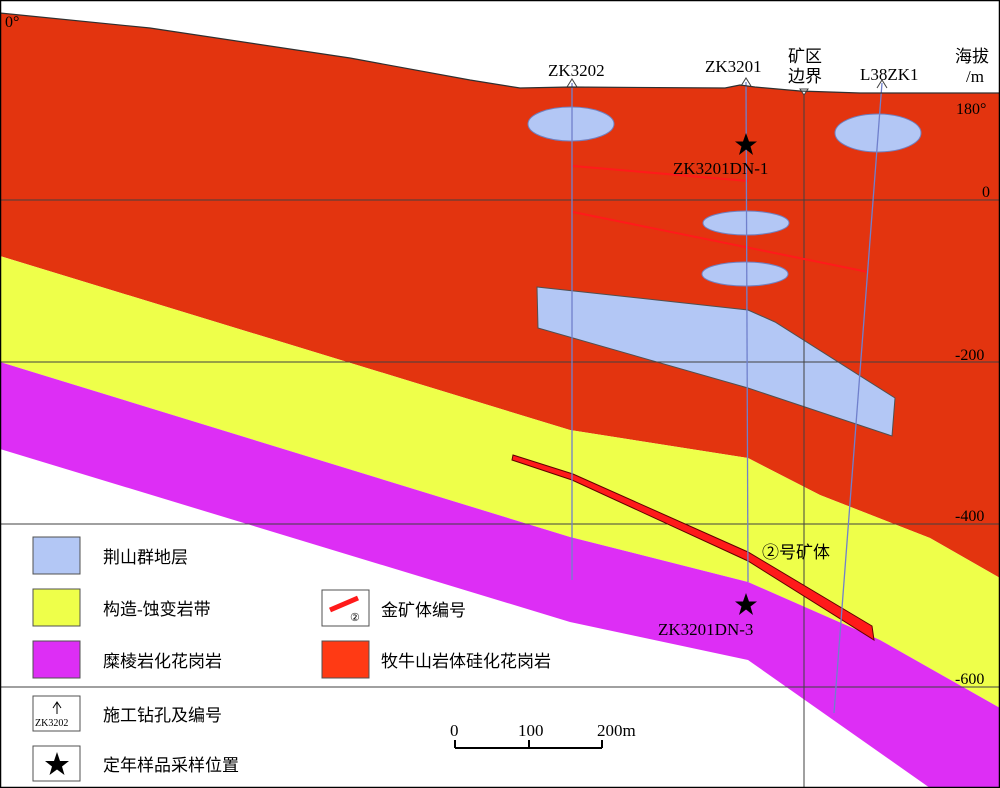  What do you see at coordinates (969, 516) in the screenshot?
I see `elevation-tick-minus400: -400` at bounding box center [969, 516].